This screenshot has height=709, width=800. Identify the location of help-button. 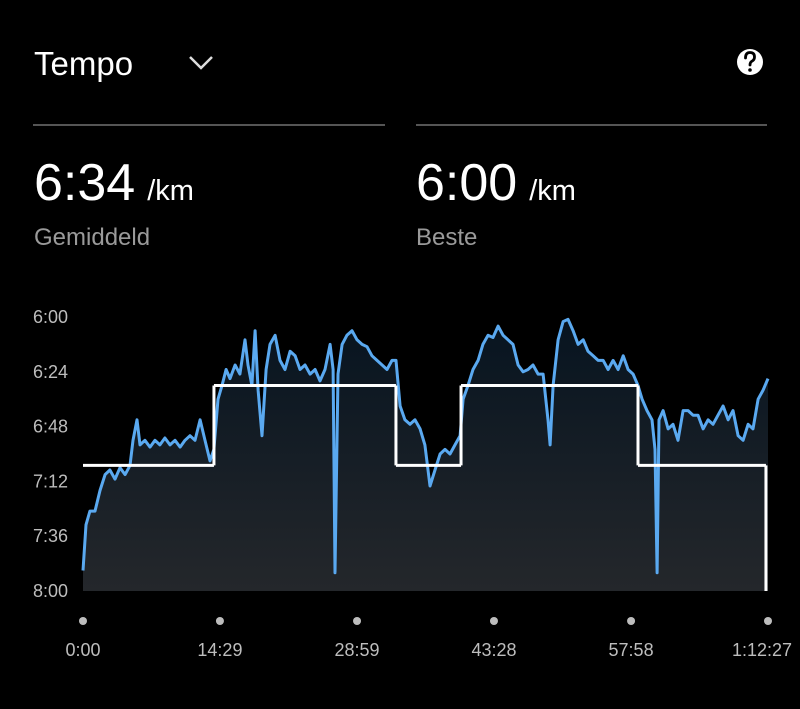
(750, 62).